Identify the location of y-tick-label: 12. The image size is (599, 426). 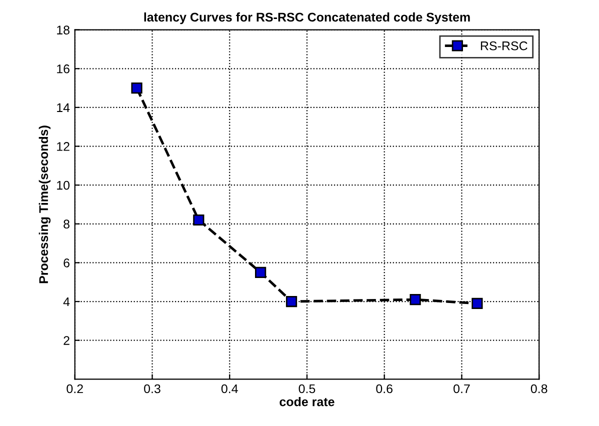
(63, 146).